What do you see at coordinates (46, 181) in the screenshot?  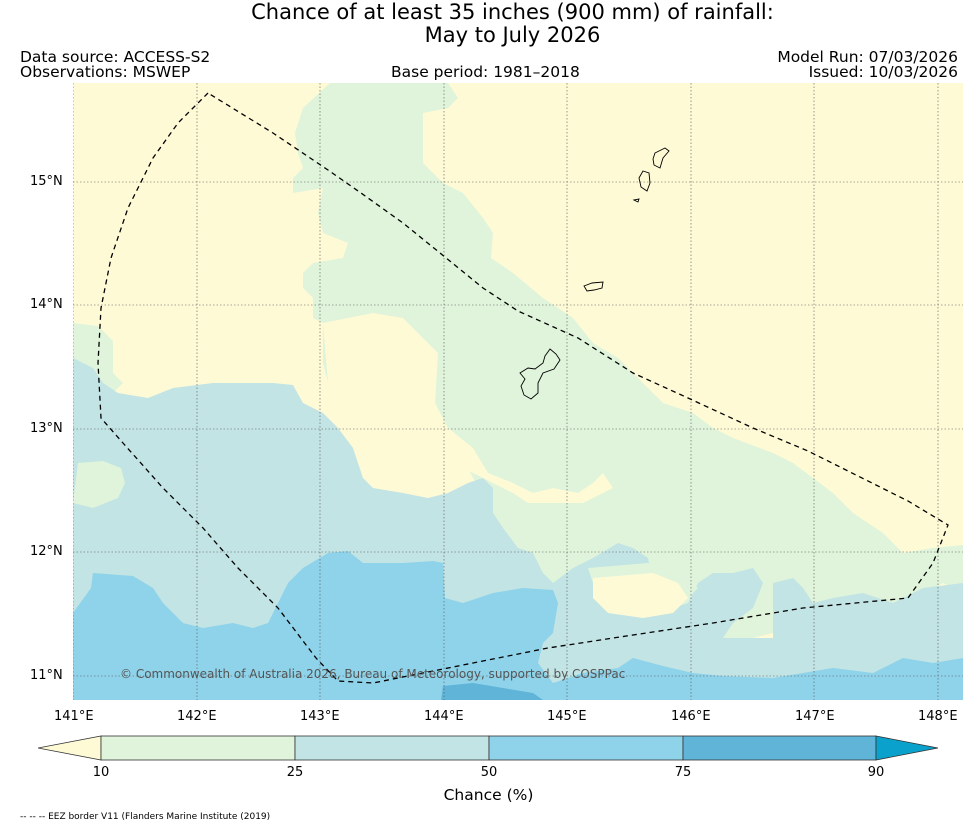 I see `lat-tick: 15°N` at bounding box center [46, 181].